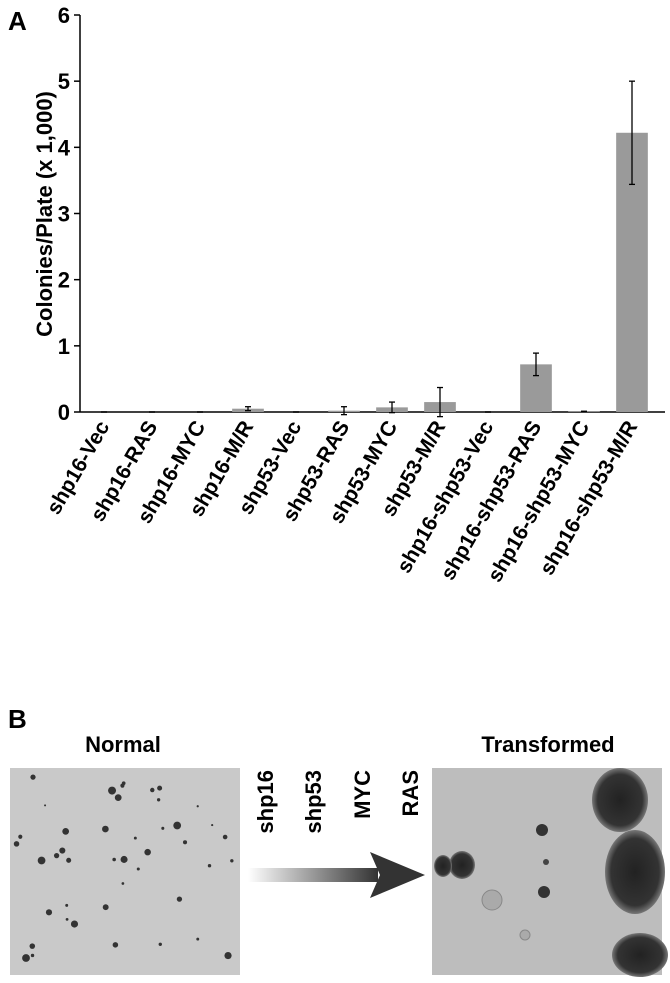 Image resolution: width=670 pixels, height=983 pixels. Describe the element at coordinates (64, 214) in the screenshot. I see `y-tick-label: 3` at that location.